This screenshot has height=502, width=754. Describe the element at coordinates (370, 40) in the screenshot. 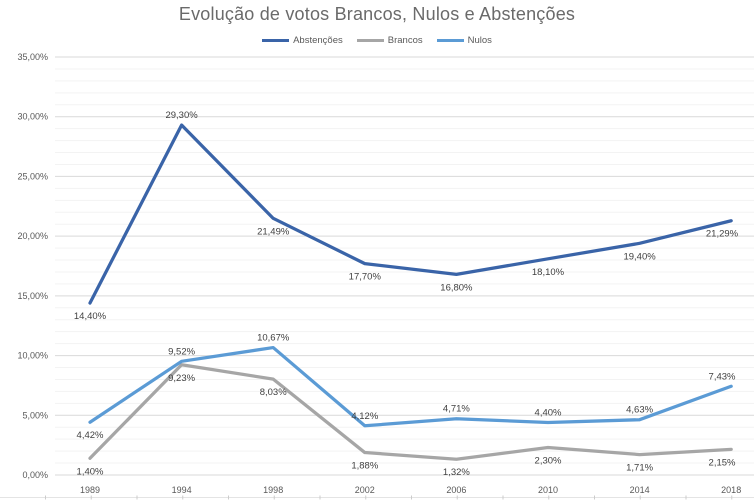

I see `legend-swatch-brancos` at that location.